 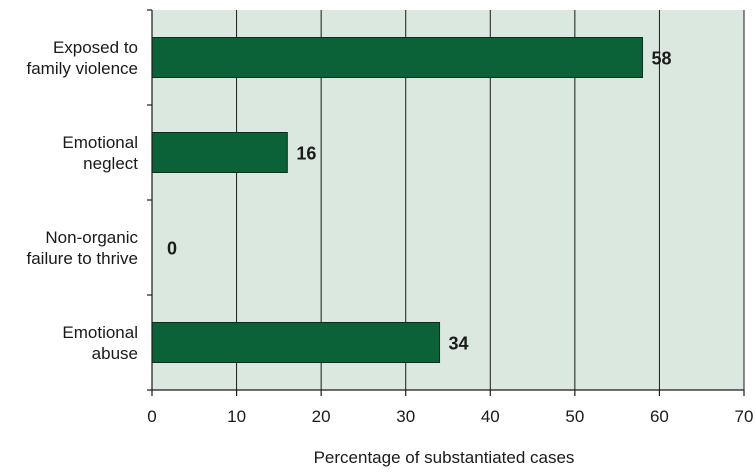 I want to click on x-tick-label-20: 20, so click(x=321, y=416).